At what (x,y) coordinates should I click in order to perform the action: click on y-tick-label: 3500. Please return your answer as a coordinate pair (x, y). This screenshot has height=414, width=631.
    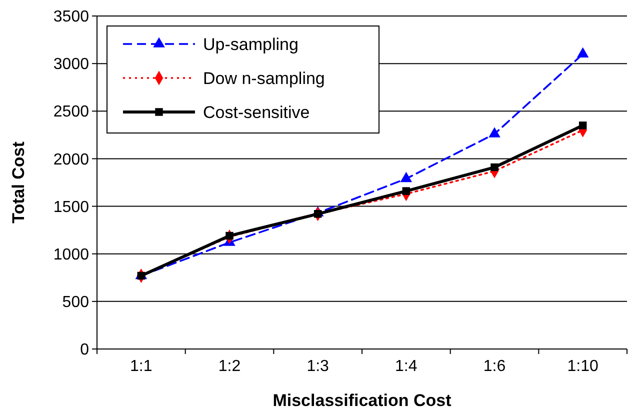
    Looking at the image, I should click on (71, 17).